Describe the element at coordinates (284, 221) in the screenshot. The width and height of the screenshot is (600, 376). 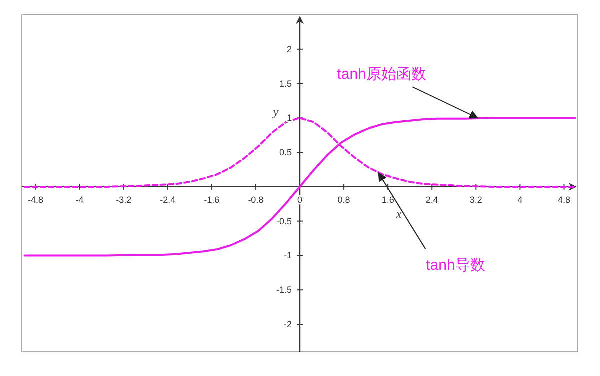
I see `y-tick-label: -0.5` at that location.